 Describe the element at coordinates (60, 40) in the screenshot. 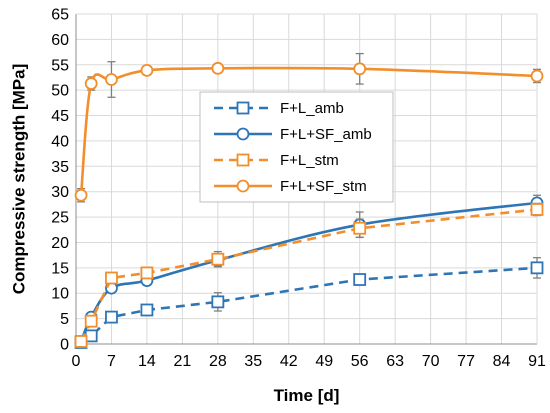

I see `y-tick-label: 60` at that location.